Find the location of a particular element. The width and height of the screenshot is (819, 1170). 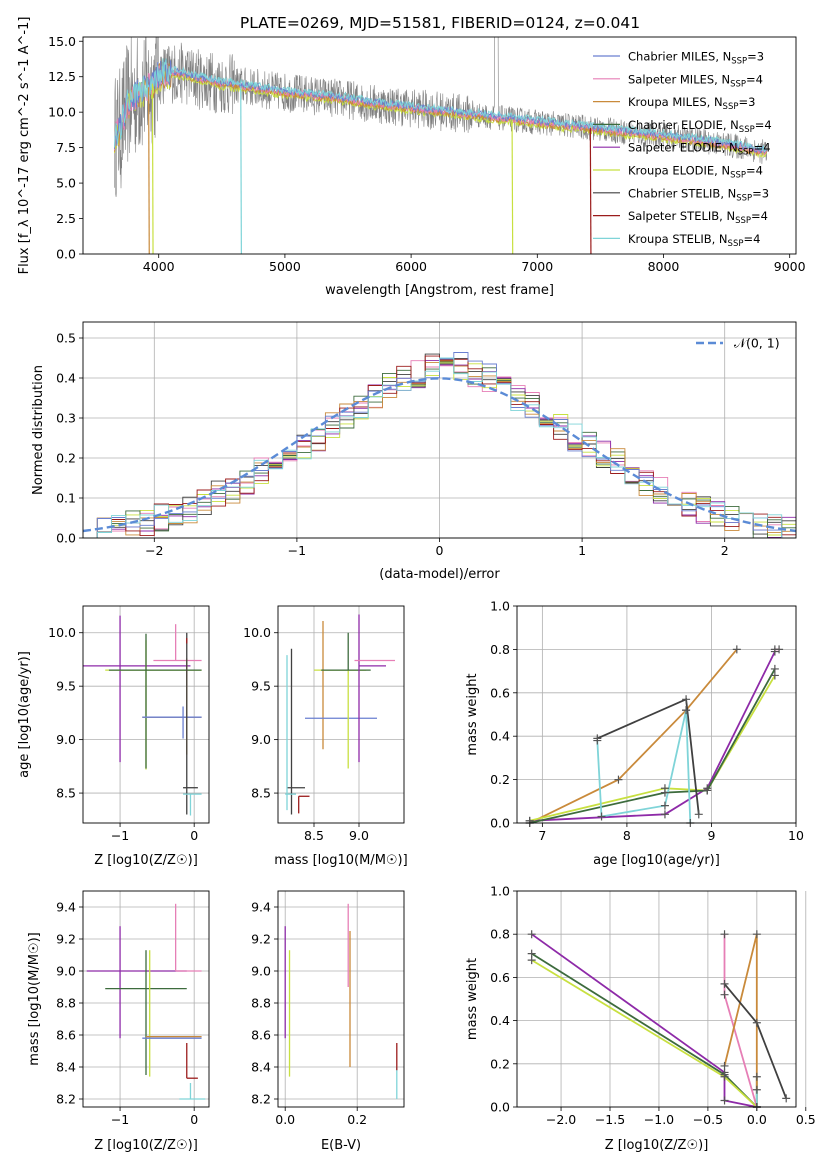

legend-label: 𝒩(0, 1) is located at coordinates (757, 343).